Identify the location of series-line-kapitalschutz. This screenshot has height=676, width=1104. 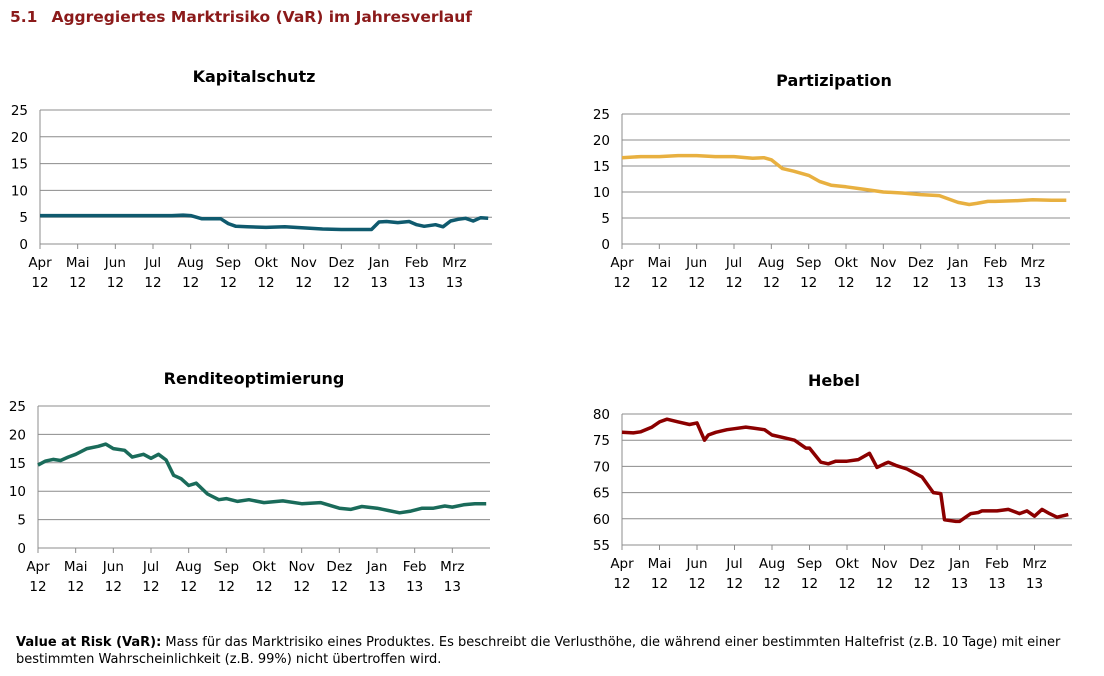
(264, 222).